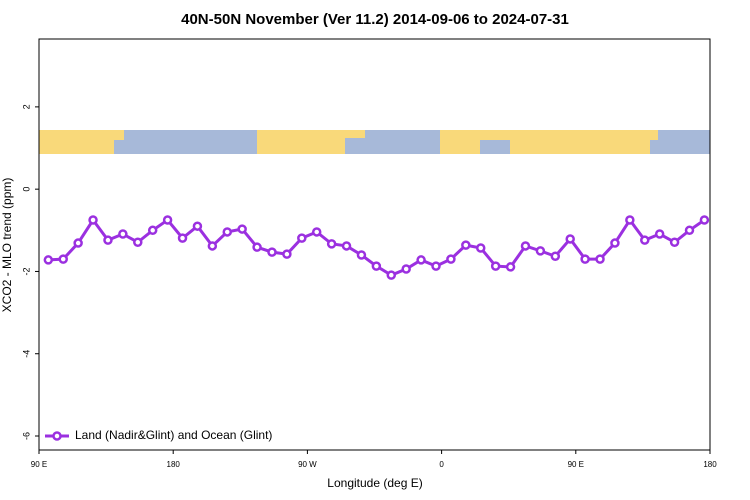 Image resolution: width=750 pixels, height=500 pixels. What do you see at coordinates (26, 189) in the screenshot?
I see `y-tick-label: 0` at bounding box center [26, 189].